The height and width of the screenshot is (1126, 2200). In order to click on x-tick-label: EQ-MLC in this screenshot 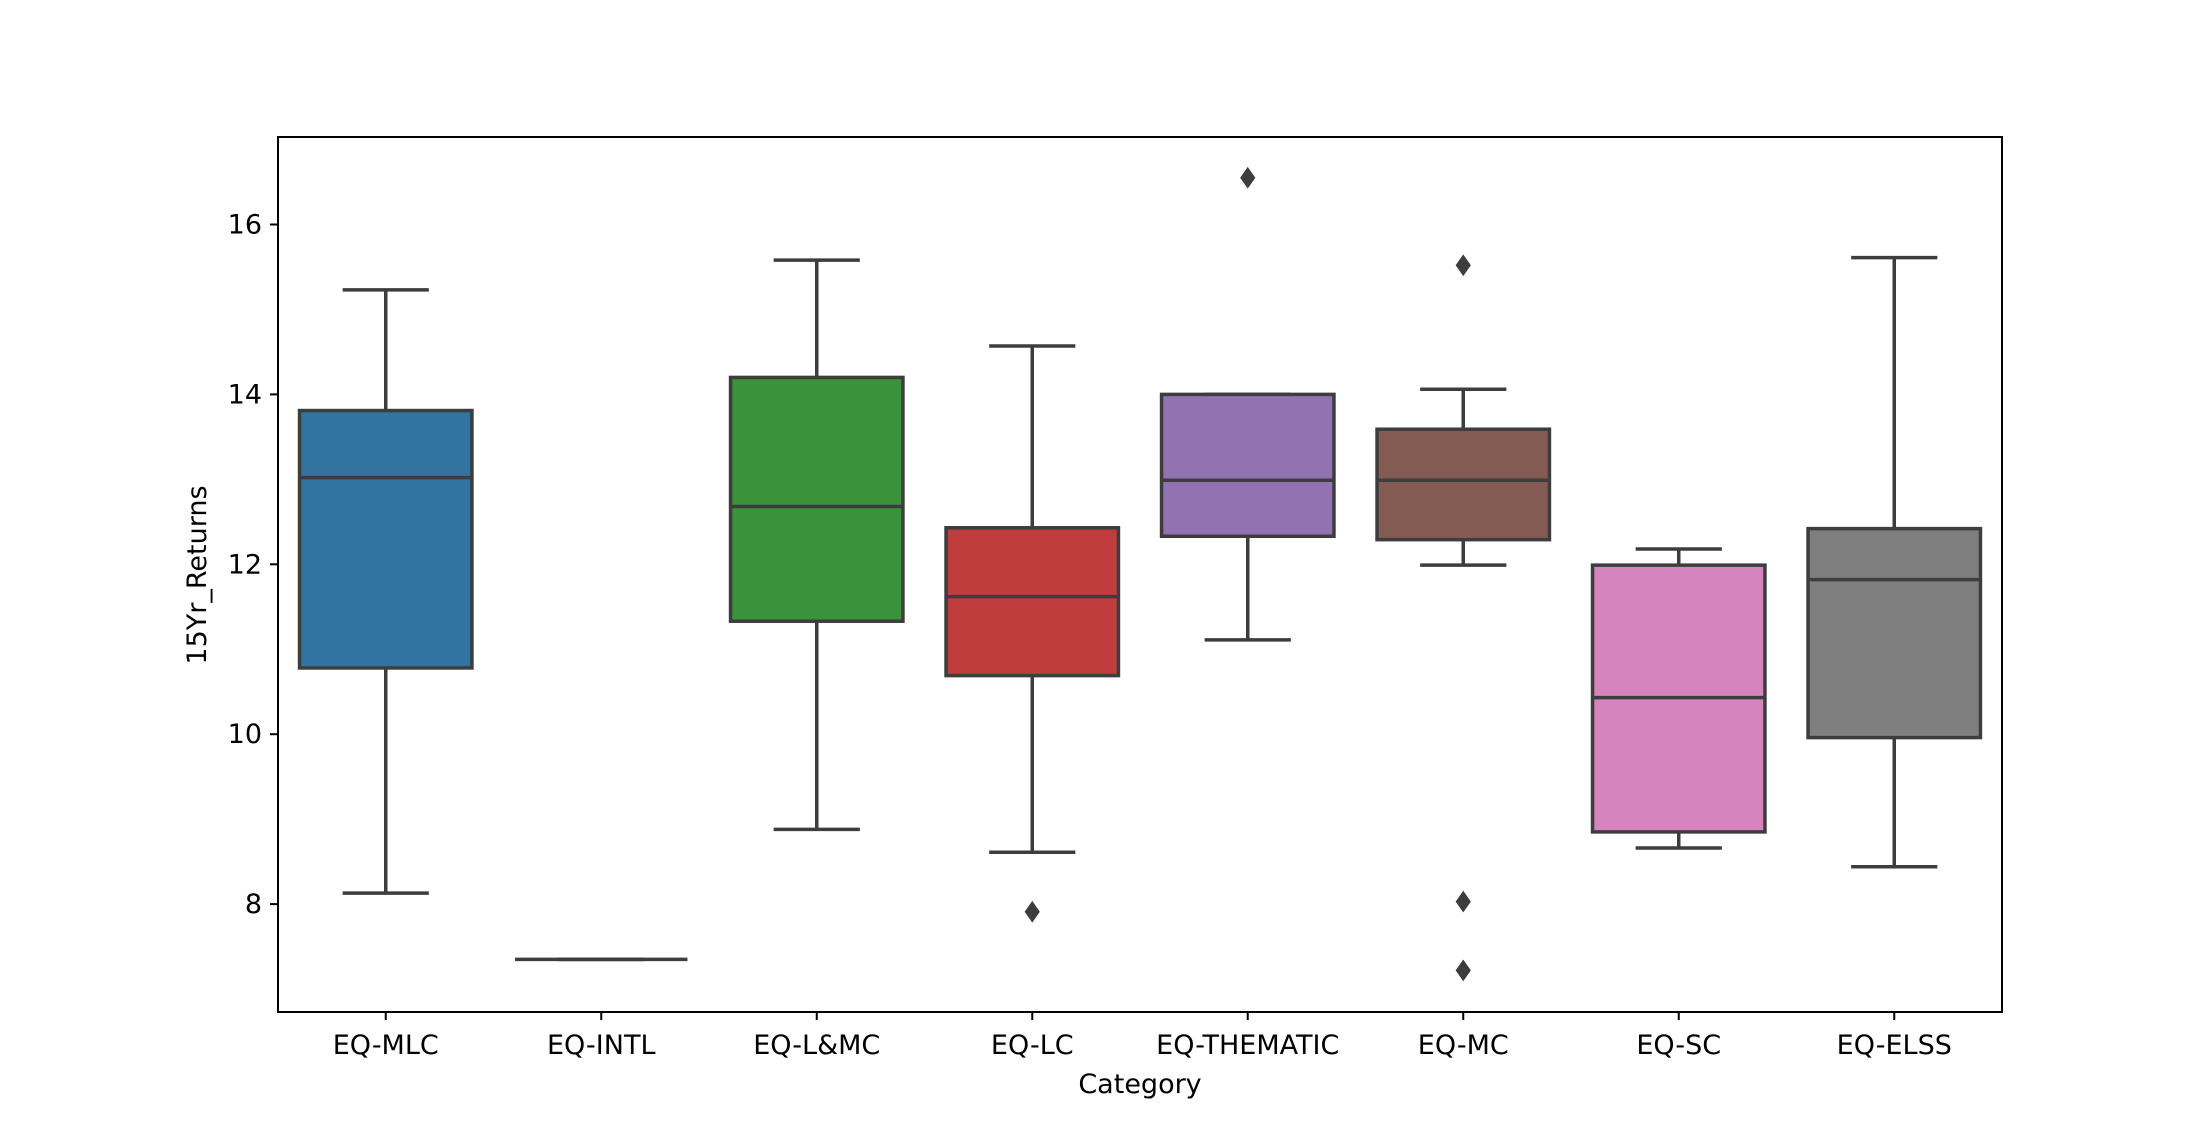, I will do `click(386, 1045)`.